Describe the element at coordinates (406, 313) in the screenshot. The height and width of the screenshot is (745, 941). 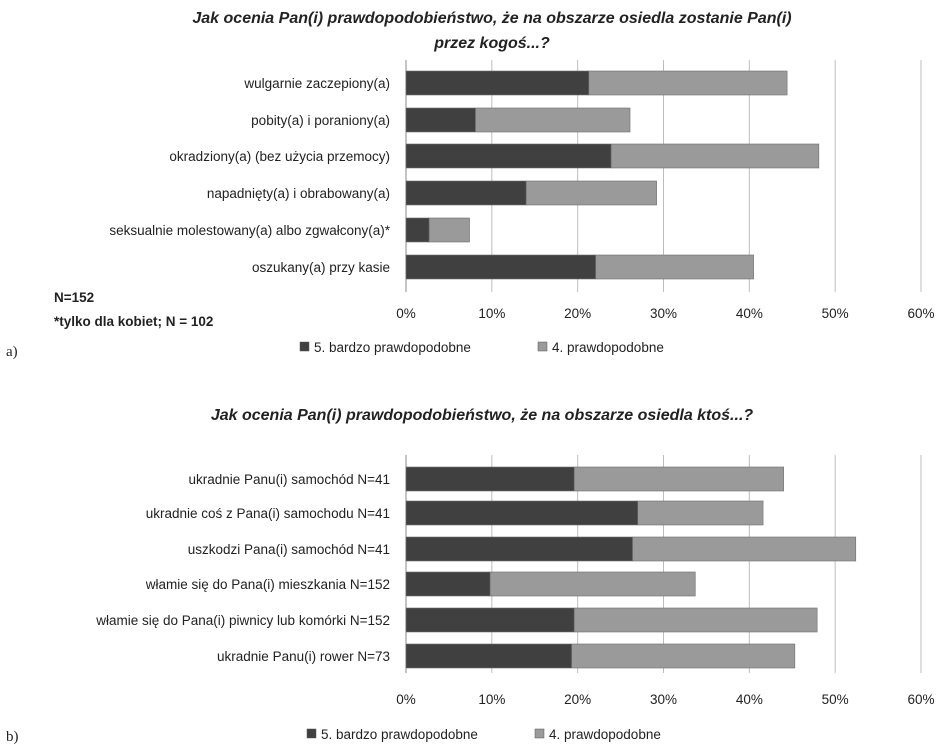
I see `chart-a-x-tick-label: 0%` at that location.